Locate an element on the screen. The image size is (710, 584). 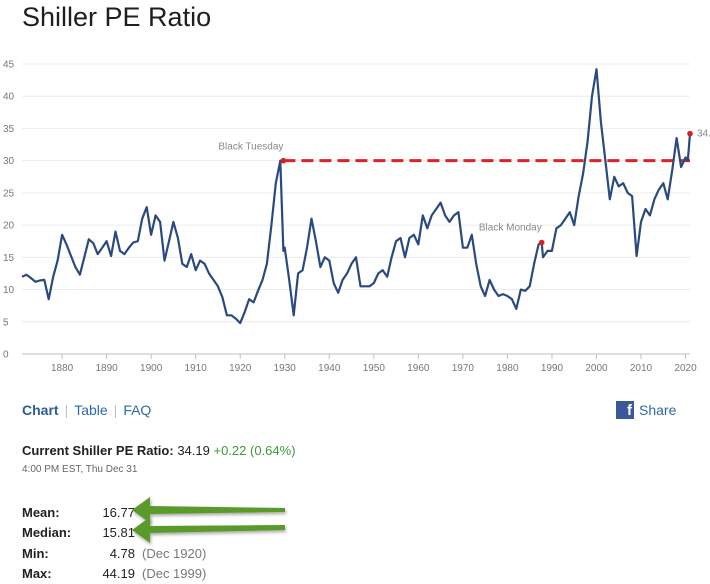
x-tick-label: 1920 is located at coordinates (240, 368).